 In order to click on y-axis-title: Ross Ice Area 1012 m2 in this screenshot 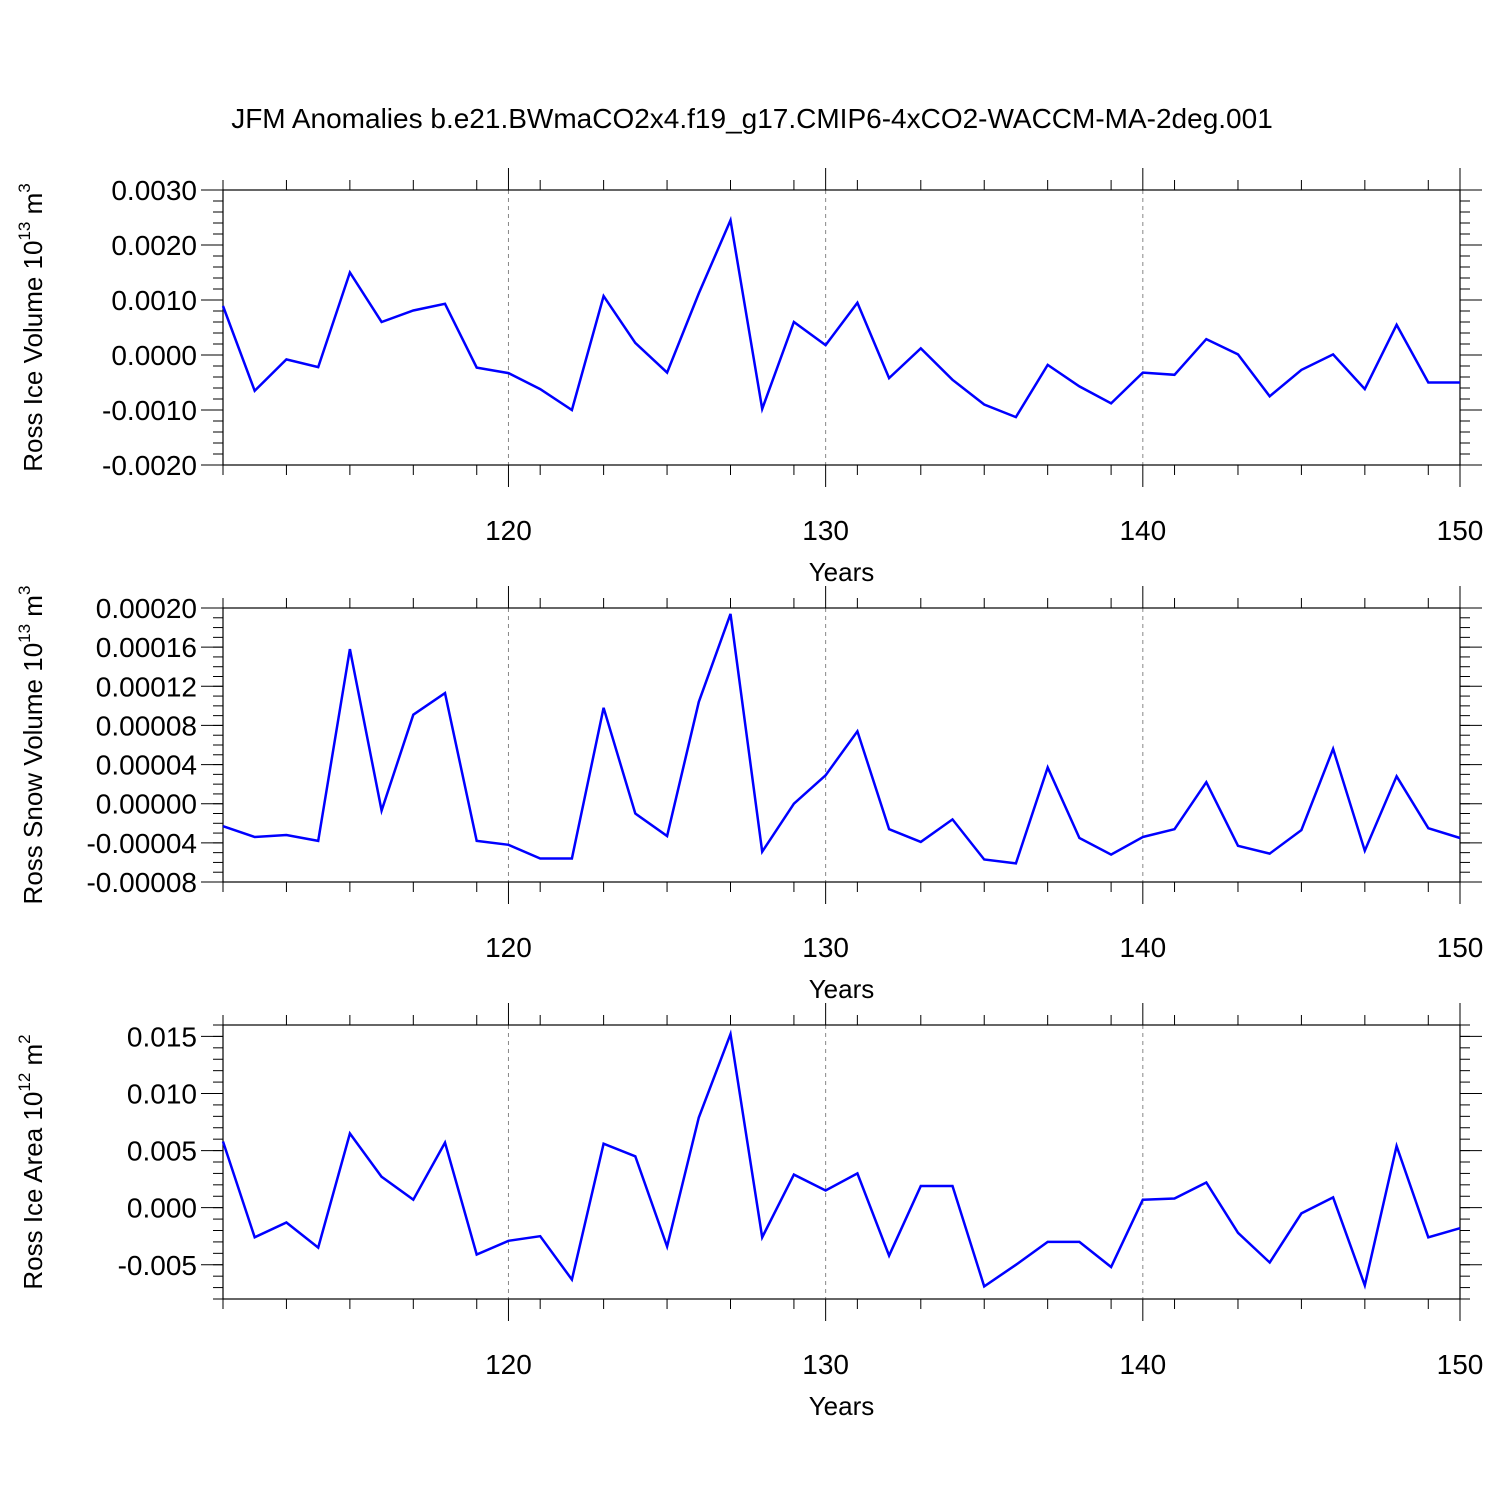, I will do `click(31, 1161)`.